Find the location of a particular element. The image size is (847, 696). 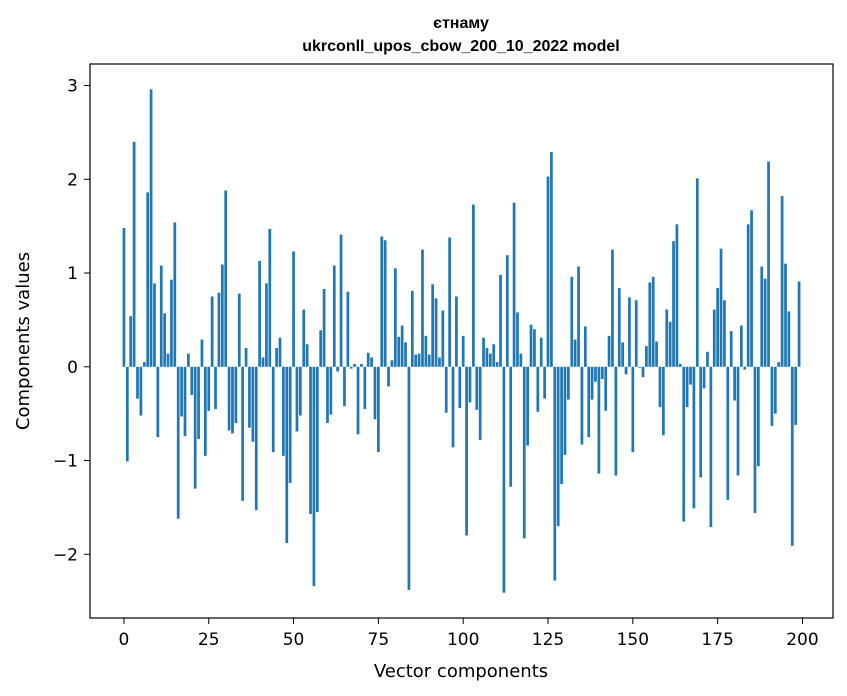

x-tick-label: 150 is located at coordinates (633, 640).